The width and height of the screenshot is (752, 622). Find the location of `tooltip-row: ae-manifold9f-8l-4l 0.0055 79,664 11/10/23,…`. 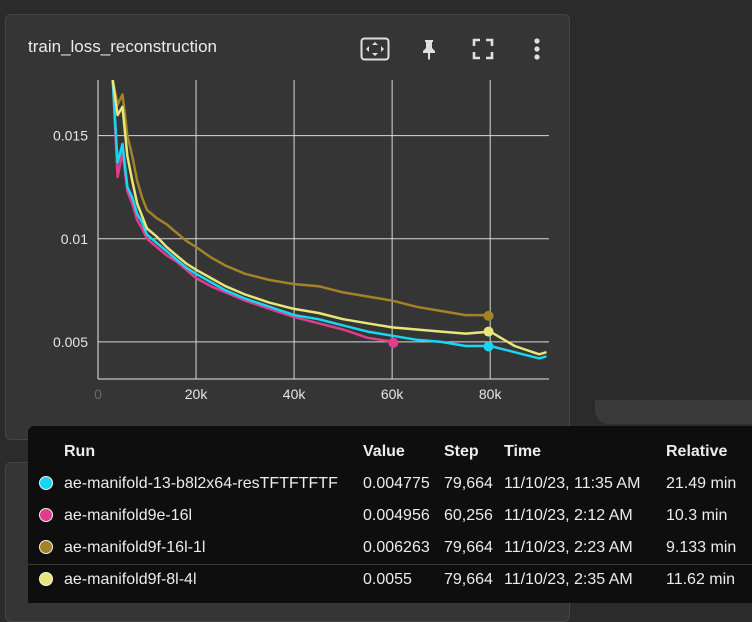

tooltip-row: ae-manifold9f-8l-4l 0.0055 79,664 11/10/23,… is located at coordinates (390, 580).